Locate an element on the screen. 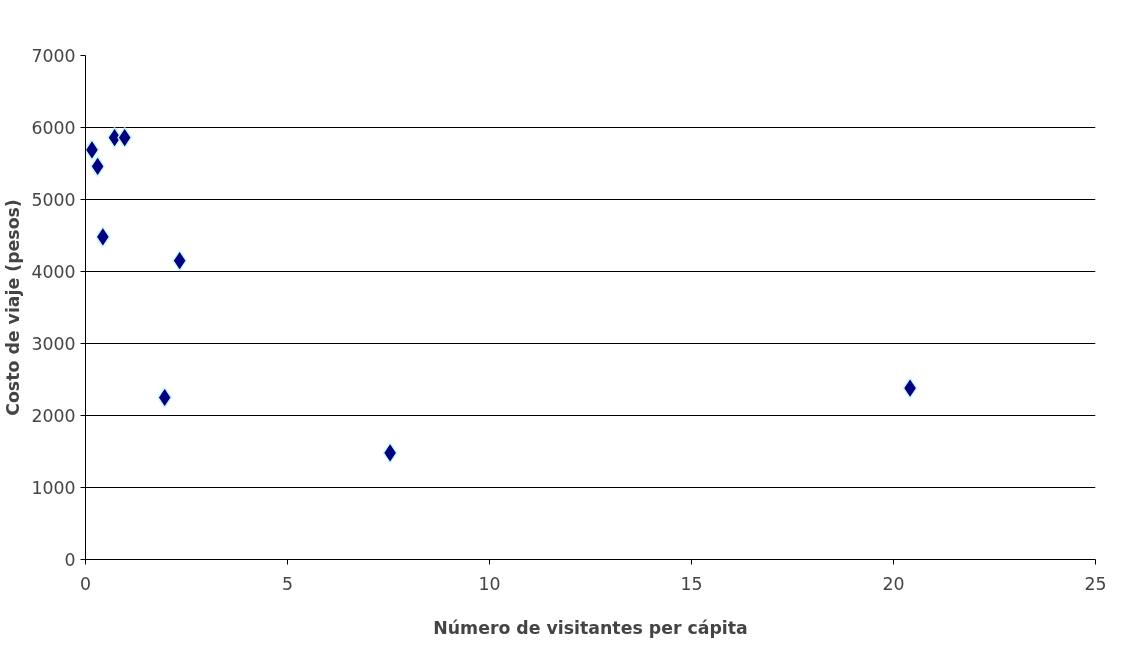 This screenshot has width=1130, height=652. x-tick-label: 25 is located at coordinates (1095, 583).